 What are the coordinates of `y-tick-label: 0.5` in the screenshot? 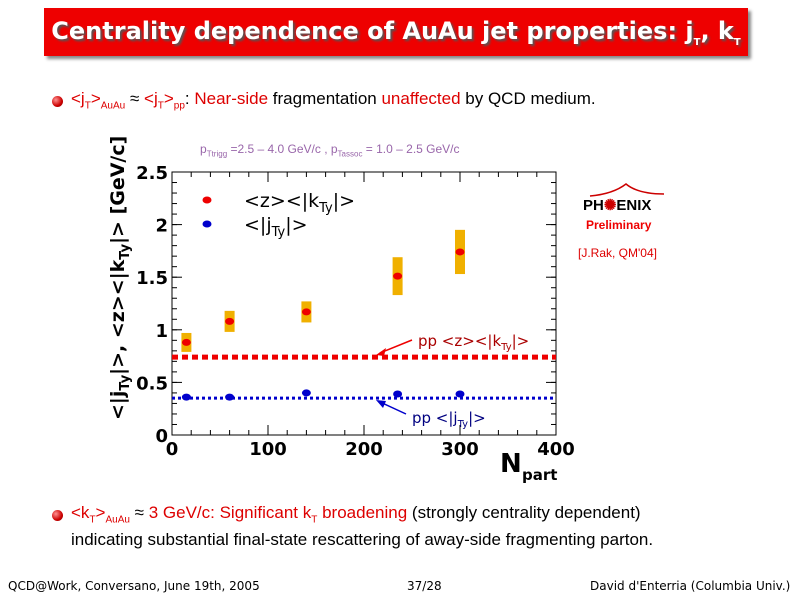 It's located at (152, 383).